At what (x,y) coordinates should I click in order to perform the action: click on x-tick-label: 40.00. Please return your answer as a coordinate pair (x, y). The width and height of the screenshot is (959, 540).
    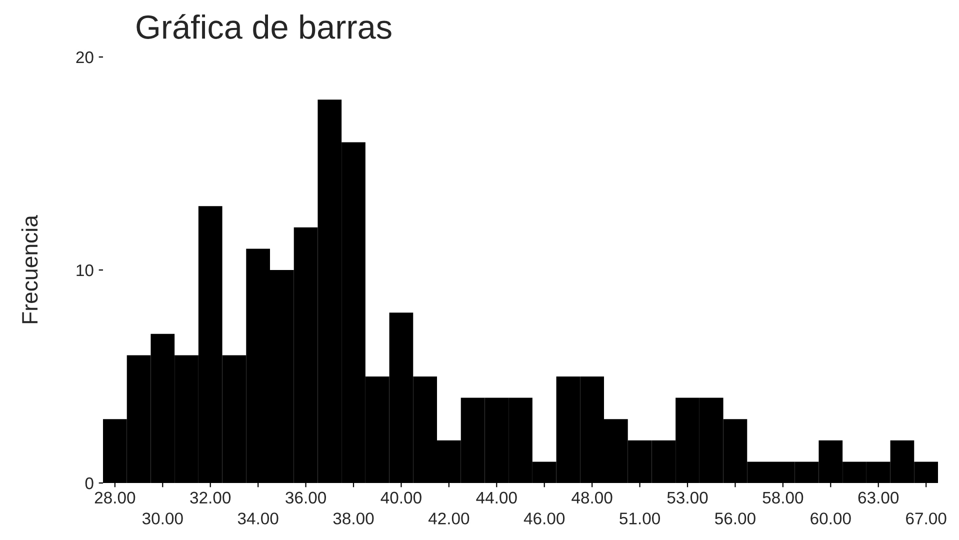
    Looking at the image, I should click on (401, 498).